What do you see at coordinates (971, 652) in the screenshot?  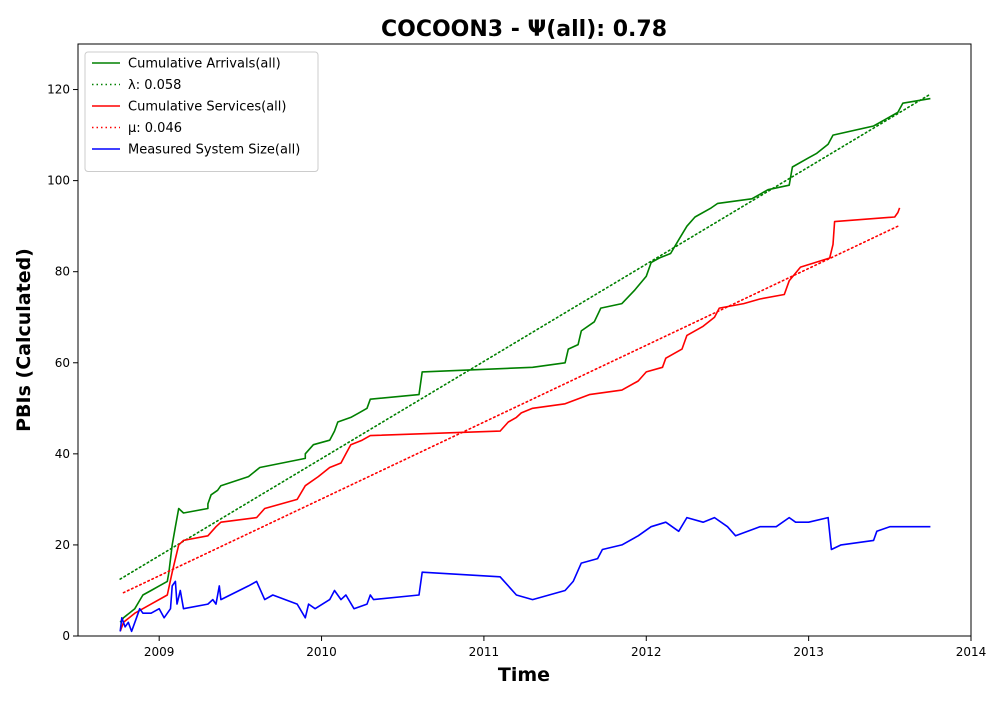 I see `x-tick-label: 2014` at bounding box center [971, 652].